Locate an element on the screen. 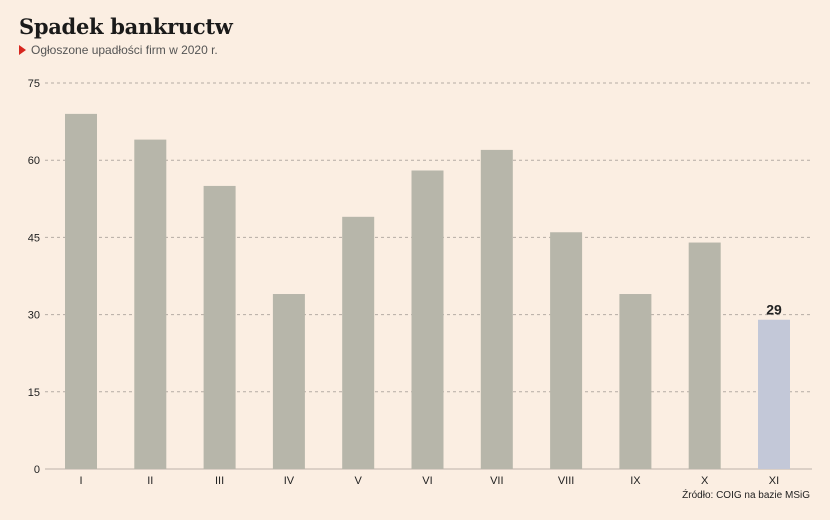 This screenshot has width=830, height=520. x-tick-label-X: X is located at coordinates (705, 481).